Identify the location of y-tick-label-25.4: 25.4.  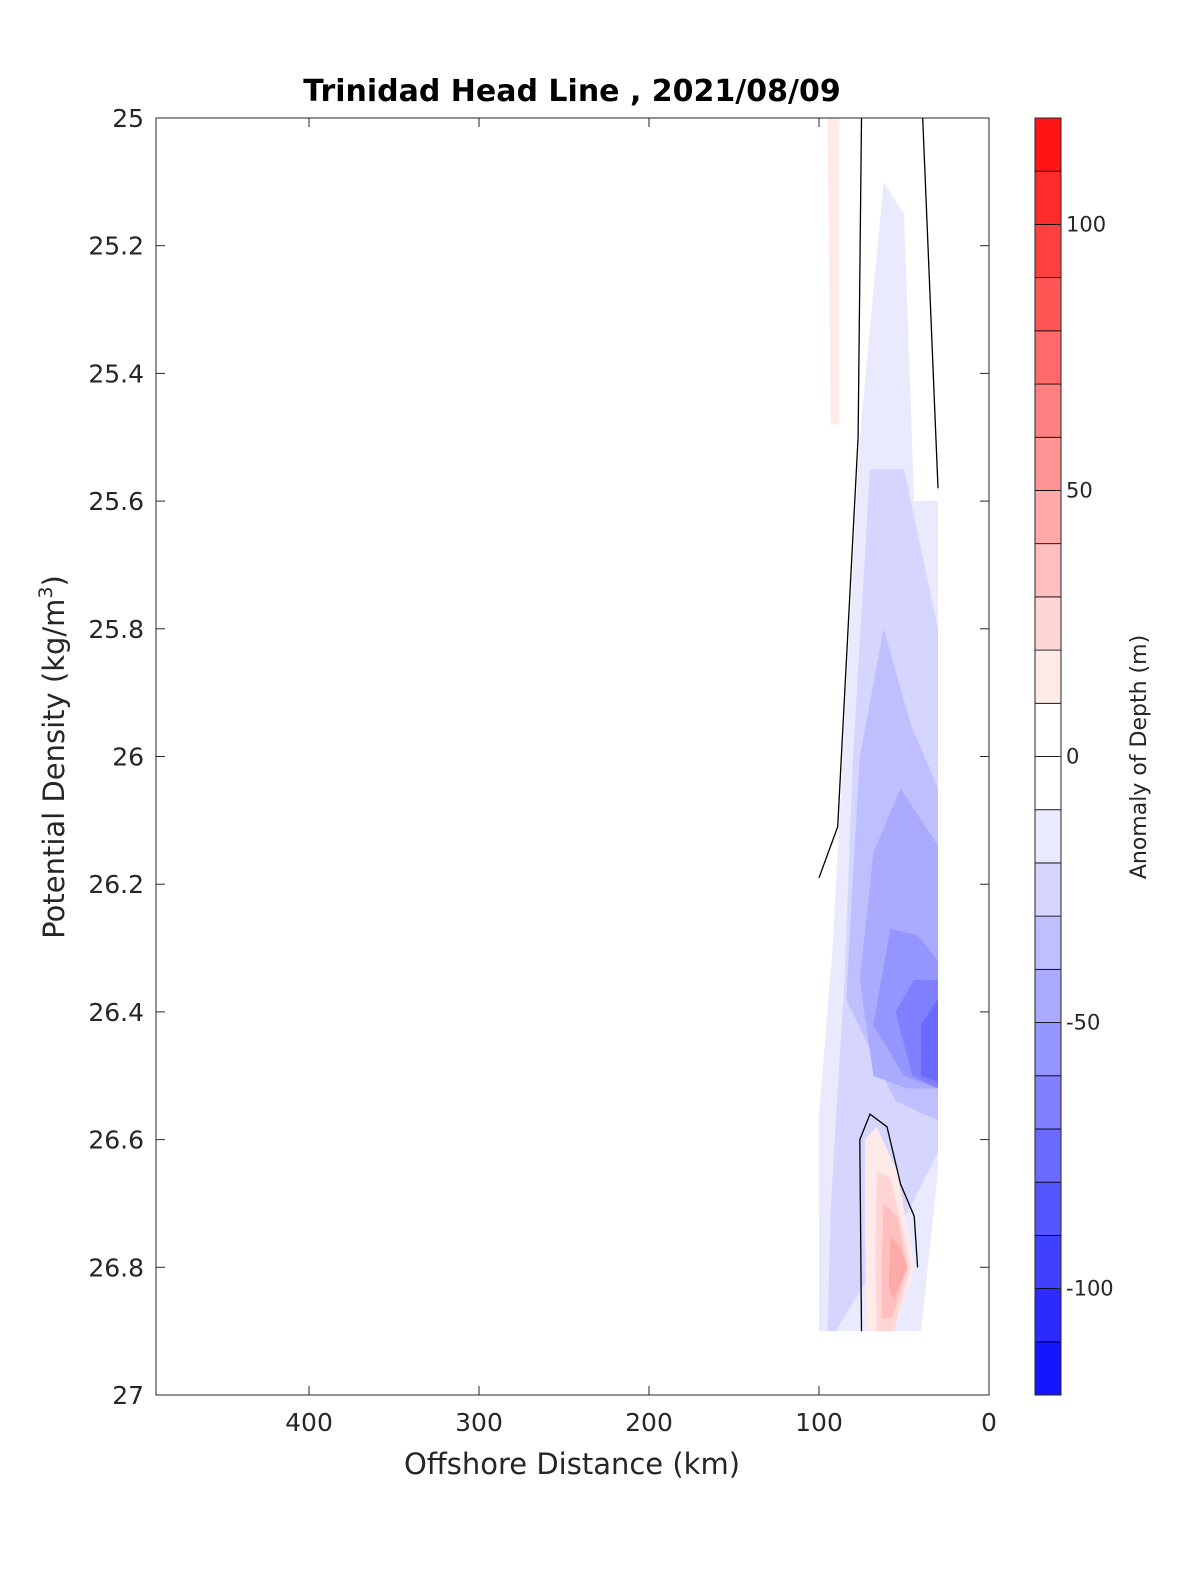
(116, 373).